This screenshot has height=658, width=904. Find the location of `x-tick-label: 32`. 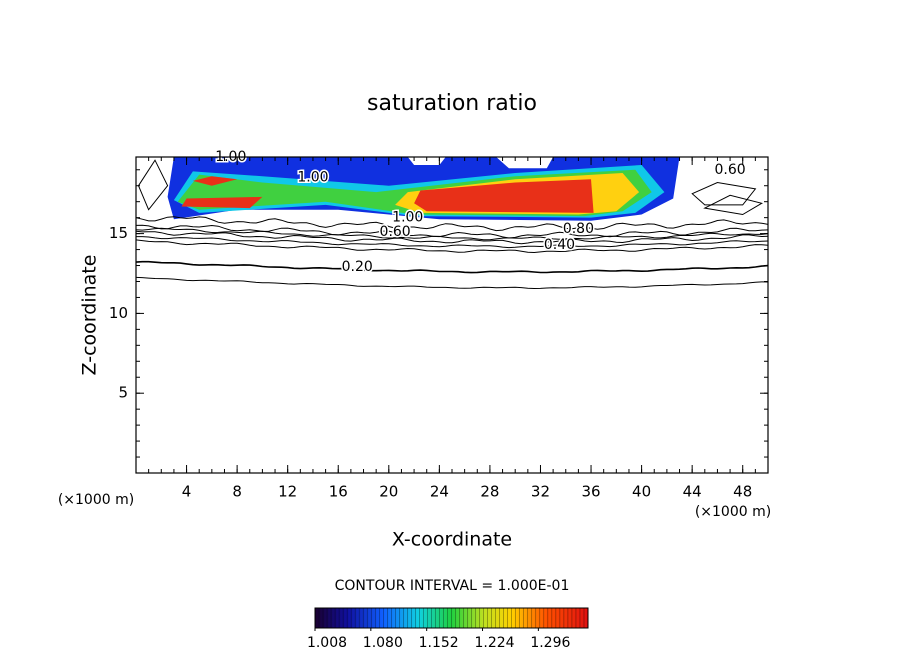

x-tick-label: 32 is located at coordinates (540, 492).